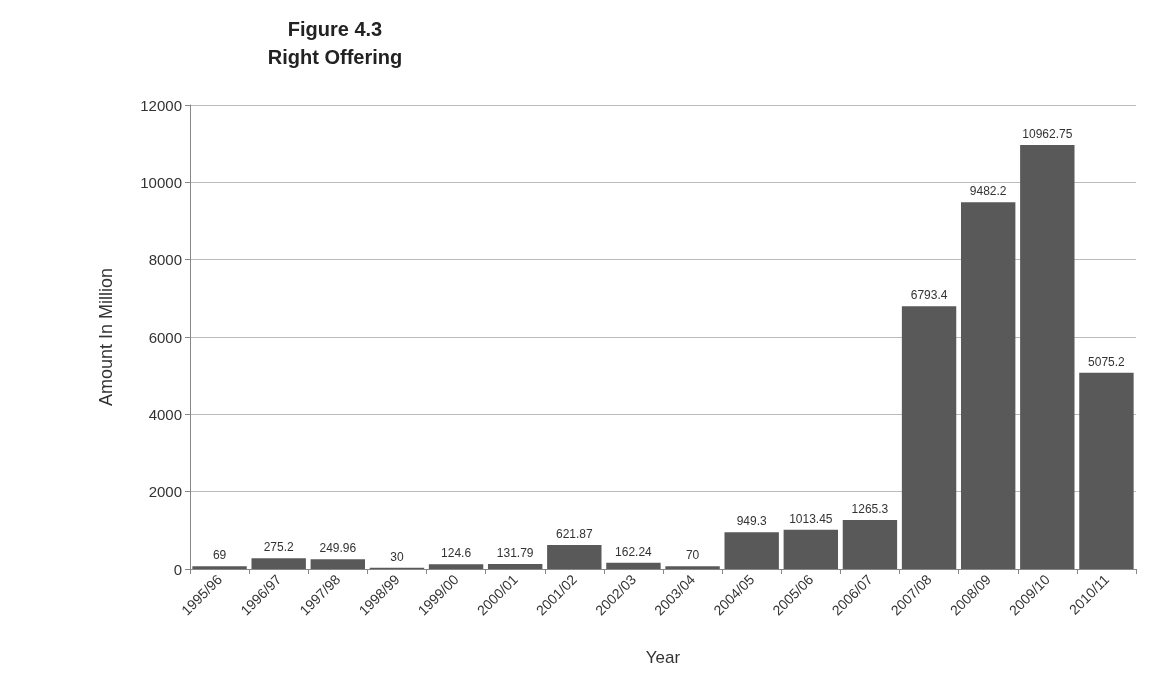 Image resolution: width=1176 pixels, height=679 pixels. I want to click on data-label: 30, so click(397, 556).